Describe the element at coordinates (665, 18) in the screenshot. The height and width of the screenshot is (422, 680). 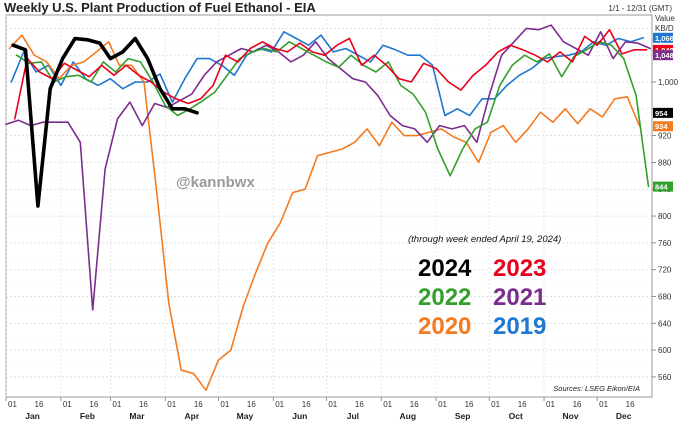
I see `unit-header-label: Value` at that location.